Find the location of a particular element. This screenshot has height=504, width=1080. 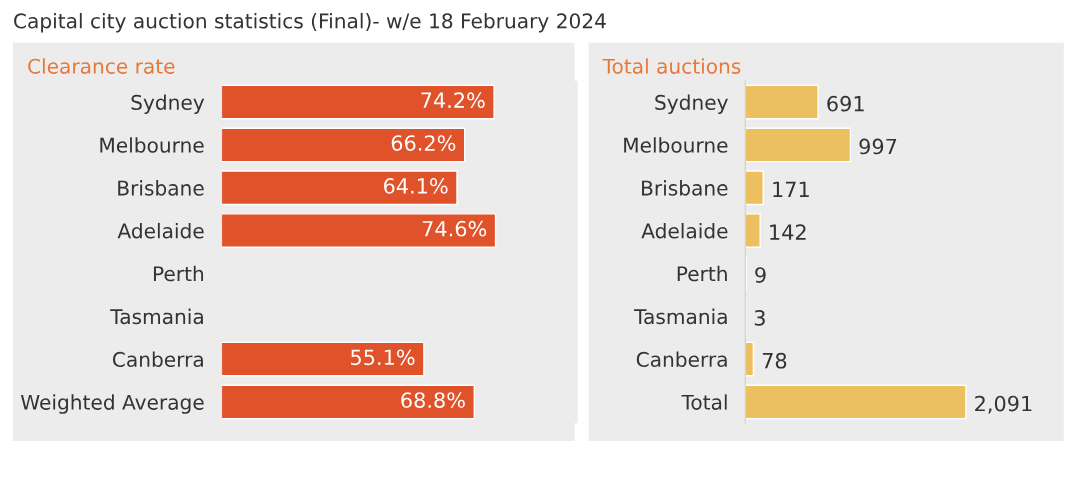

data-label: 68.8% is located at coordinates (433, 400).